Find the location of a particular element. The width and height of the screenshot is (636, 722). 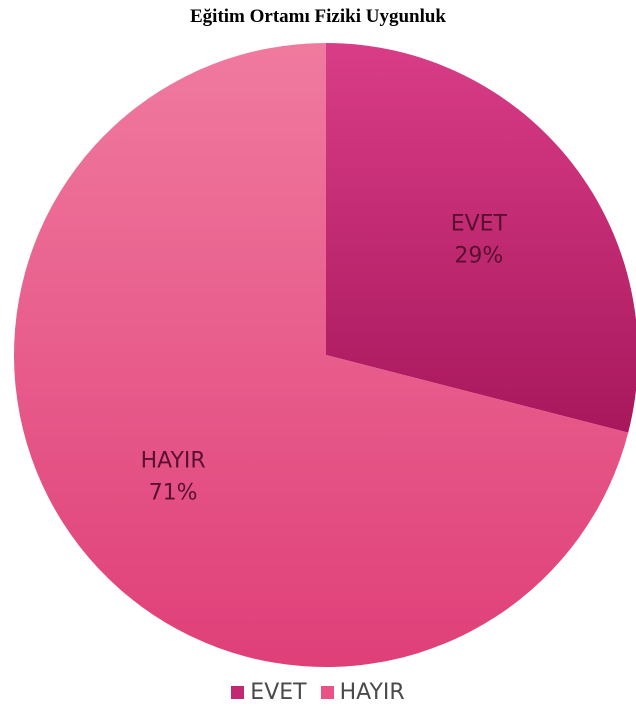

slice-value-hayir: 71% is located at coordinates (173, 493).